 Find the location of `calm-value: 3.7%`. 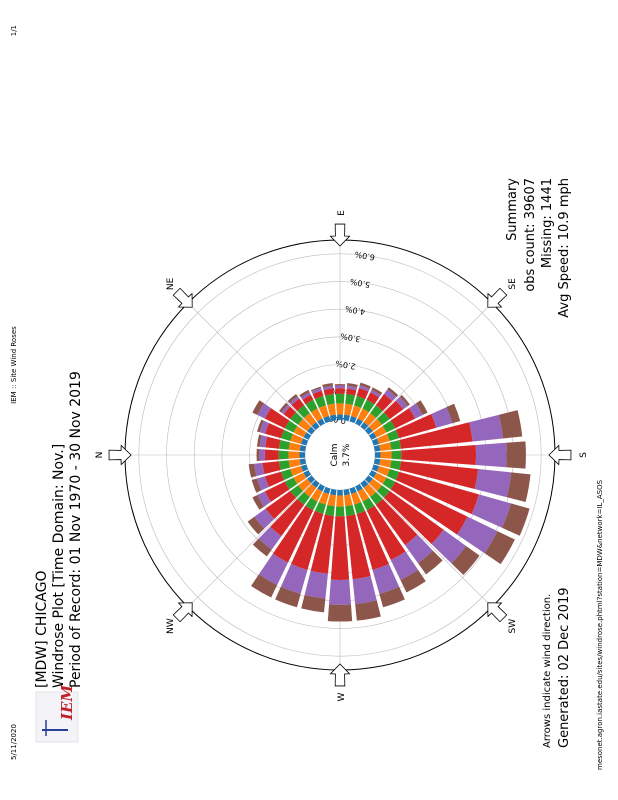

calm-value: 3.7% is located at coordinates (347, 454).